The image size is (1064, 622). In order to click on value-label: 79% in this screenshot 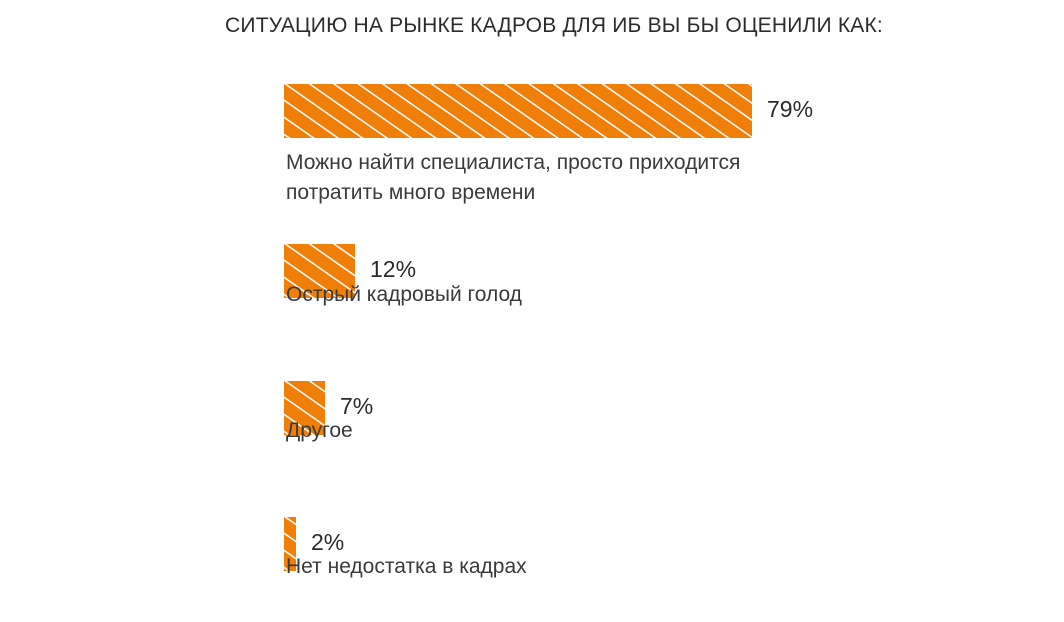, I will do `click(790, 109)`.